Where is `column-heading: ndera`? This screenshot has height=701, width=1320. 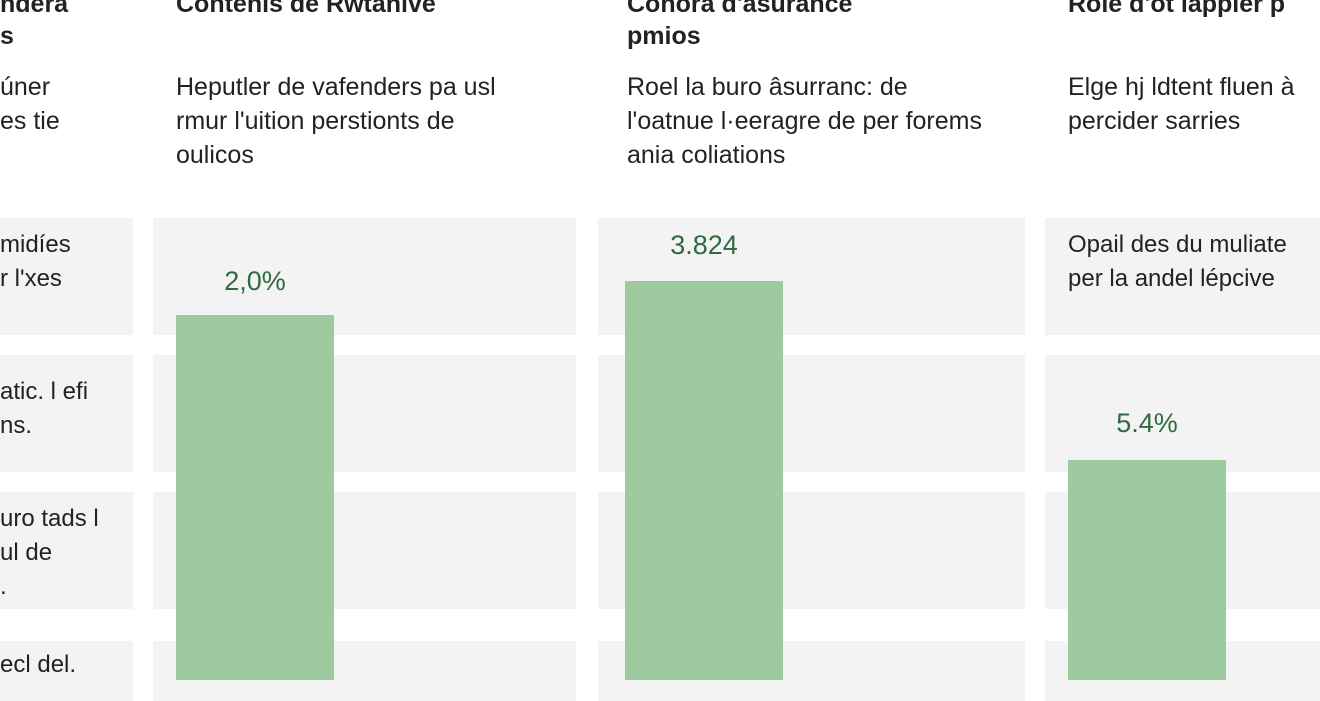
column-heading: ndera is located at coordinates (34, 9).